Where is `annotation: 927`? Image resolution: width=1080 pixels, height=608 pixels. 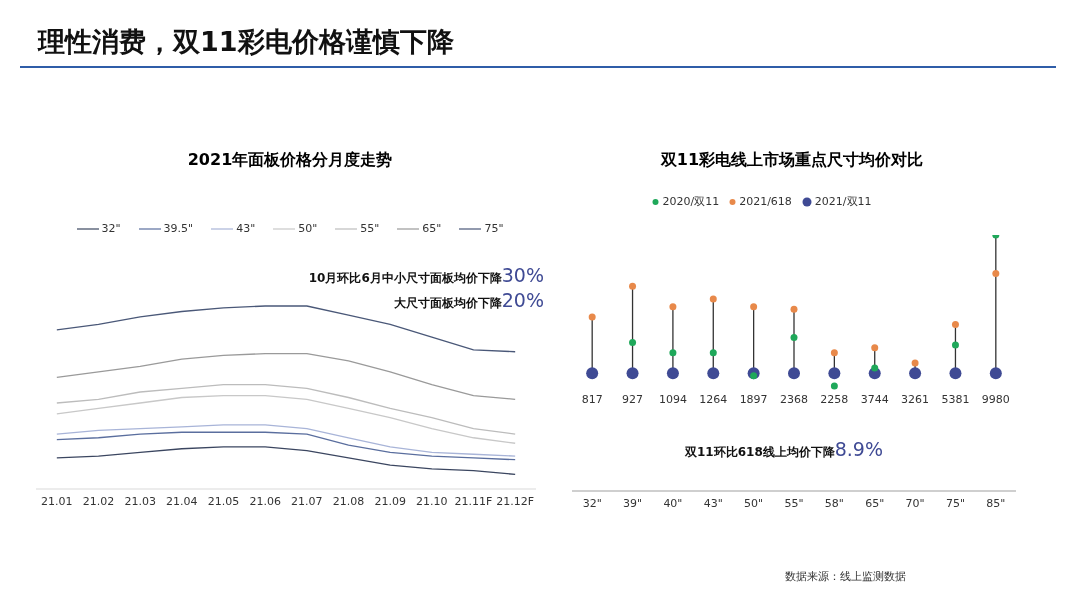 annotation: 927 is located at coordinates (633, 399).